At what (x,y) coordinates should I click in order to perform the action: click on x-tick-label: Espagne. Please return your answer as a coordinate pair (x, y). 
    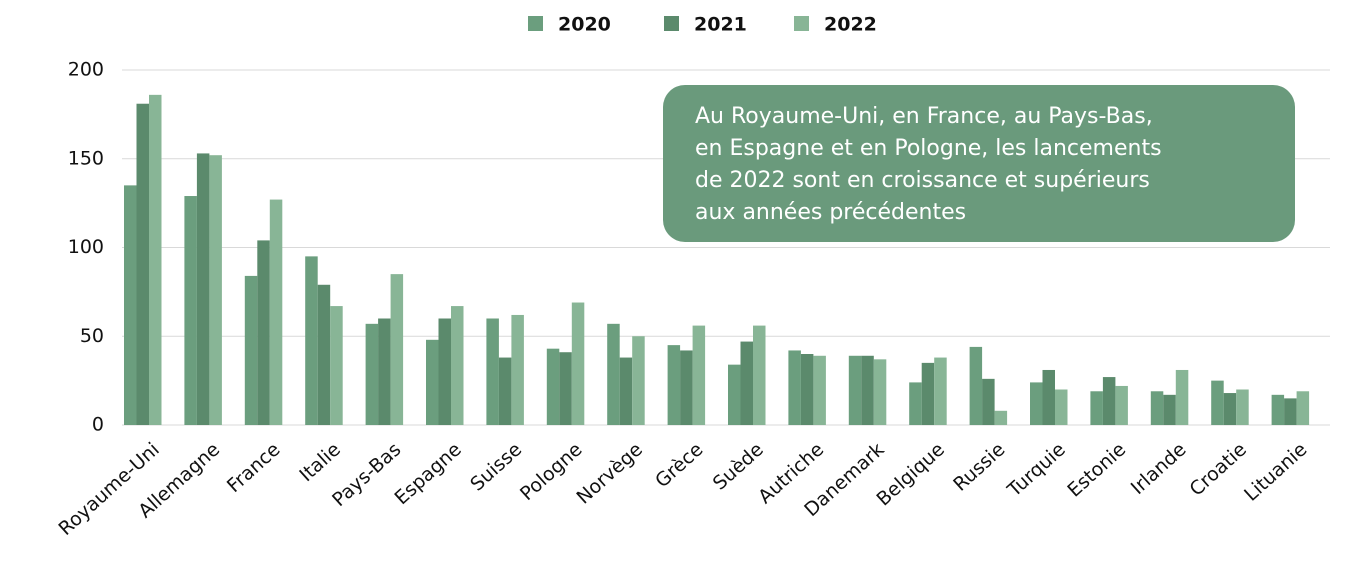
    Looking at the image, I should click on (428, 473).